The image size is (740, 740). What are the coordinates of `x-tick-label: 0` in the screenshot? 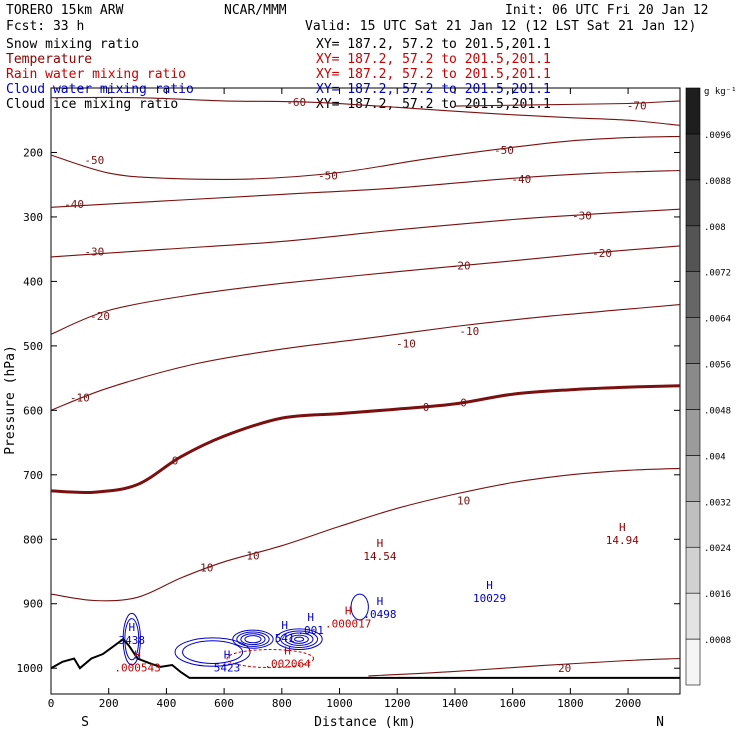 It's located at (51, 703).